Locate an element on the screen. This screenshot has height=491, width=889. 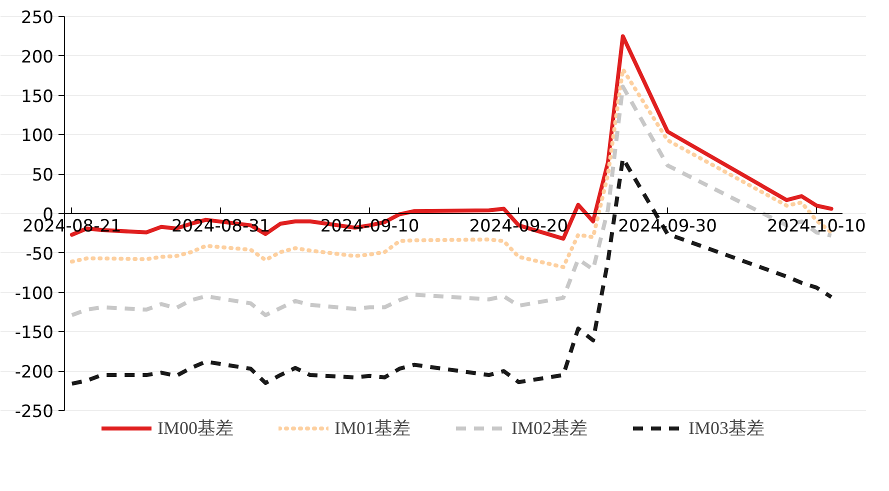
y-tick-label: 200 is located at coordinates (37, 57).